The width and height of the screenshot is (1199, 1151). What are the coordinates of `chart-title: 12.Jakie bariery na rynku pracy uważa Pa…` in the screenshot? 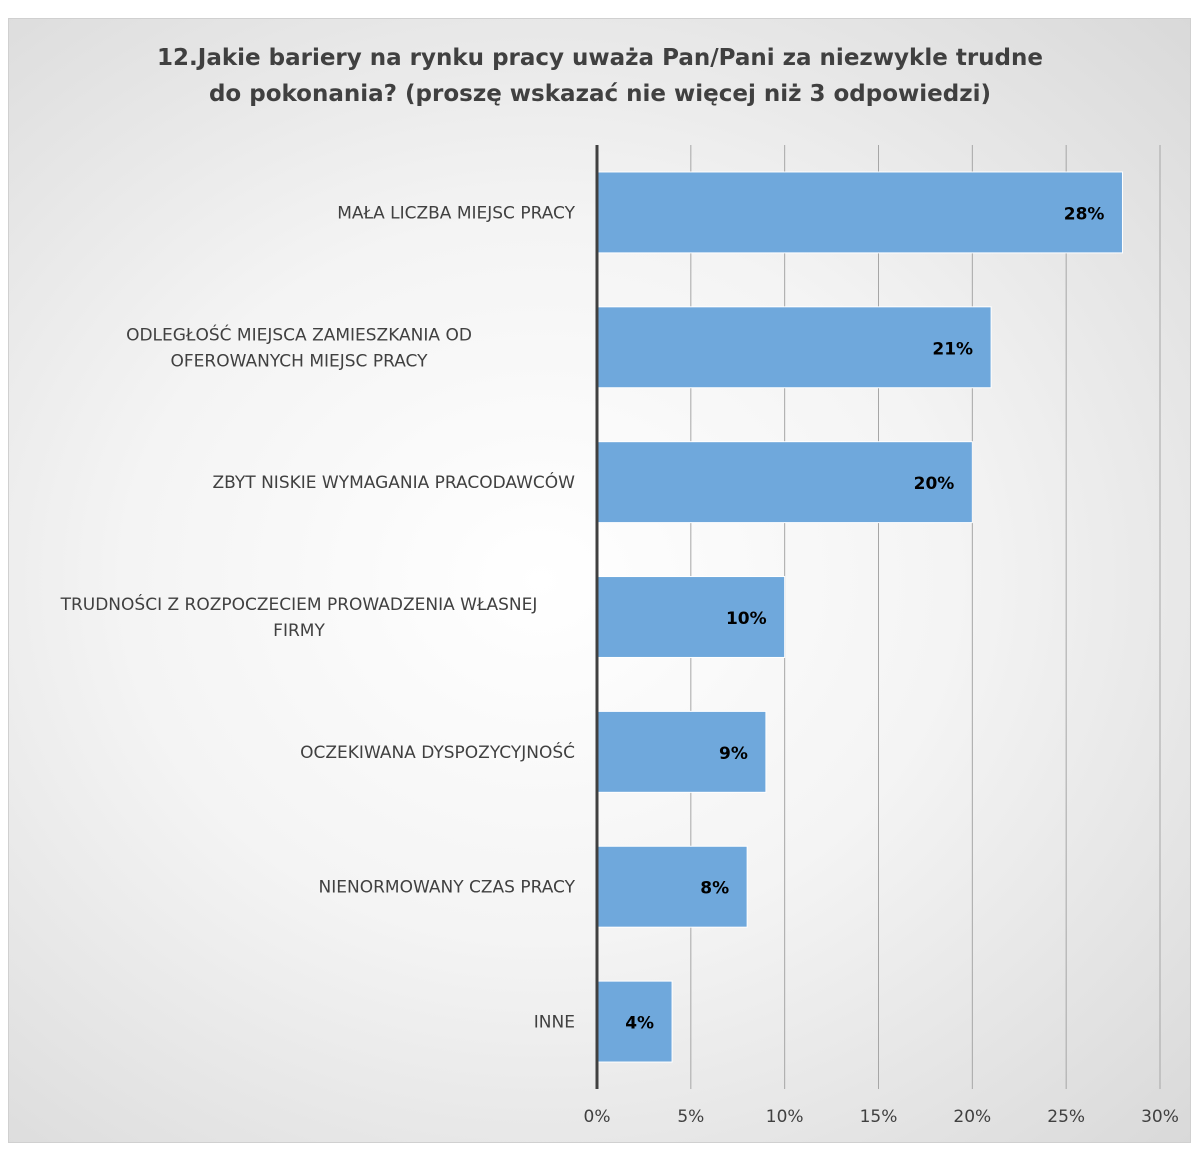 It's located at (600, 76).